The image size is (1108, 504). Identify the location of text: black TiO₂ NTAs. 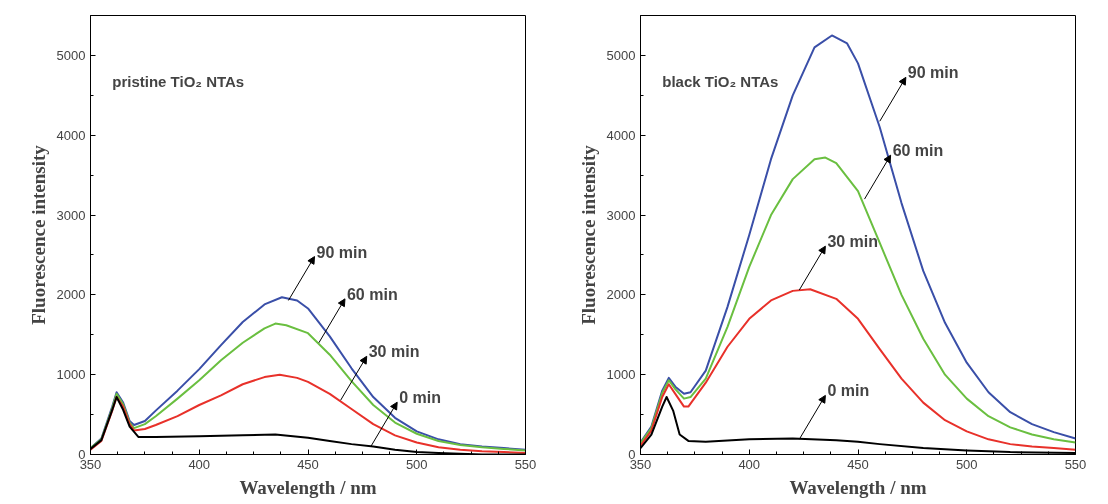
(720, 82).